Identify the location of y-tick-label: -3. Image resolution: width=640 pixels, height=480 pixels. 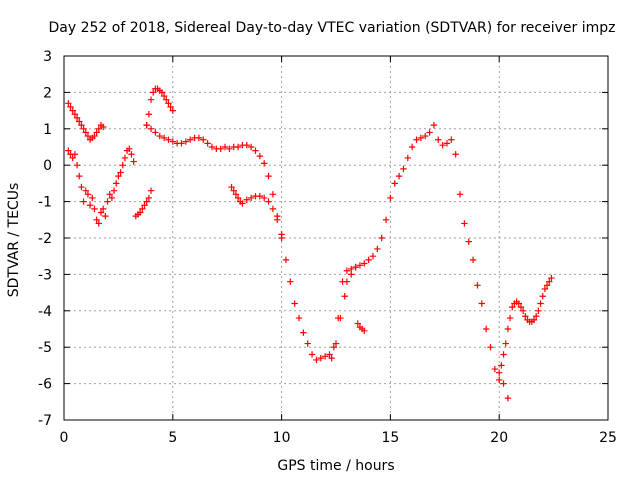
(45, 275).